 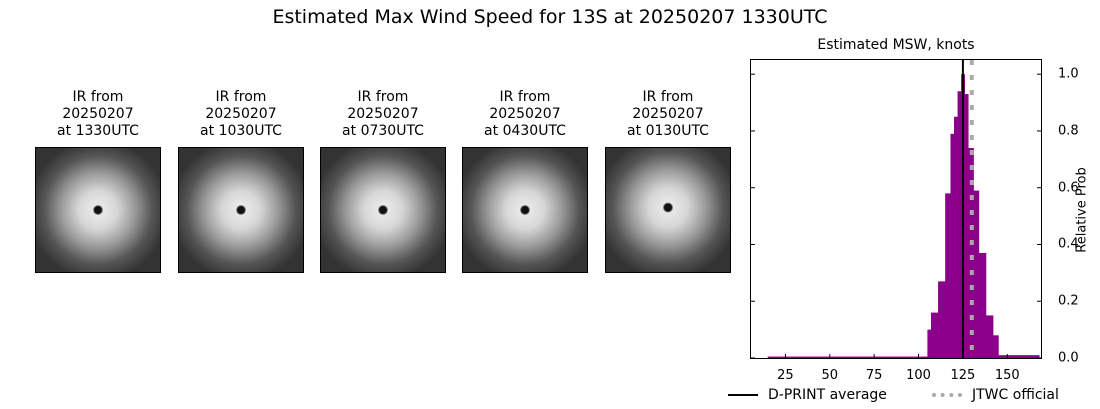 What do you see at coordinates (1068, 188) in the screenshot?
I see `y-tick-label: 0.6` at bounding box center [1068, 188].